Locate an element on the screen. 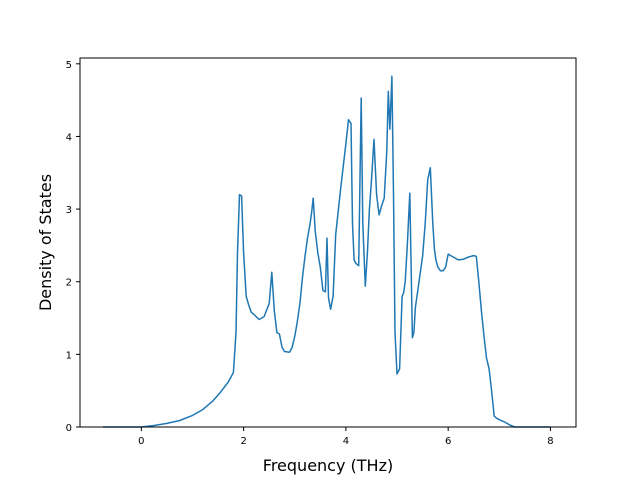 The height and width of the screenshot is (480, 640). x-axis-label: Frequency (THz) is located at coordinates (328, 465).